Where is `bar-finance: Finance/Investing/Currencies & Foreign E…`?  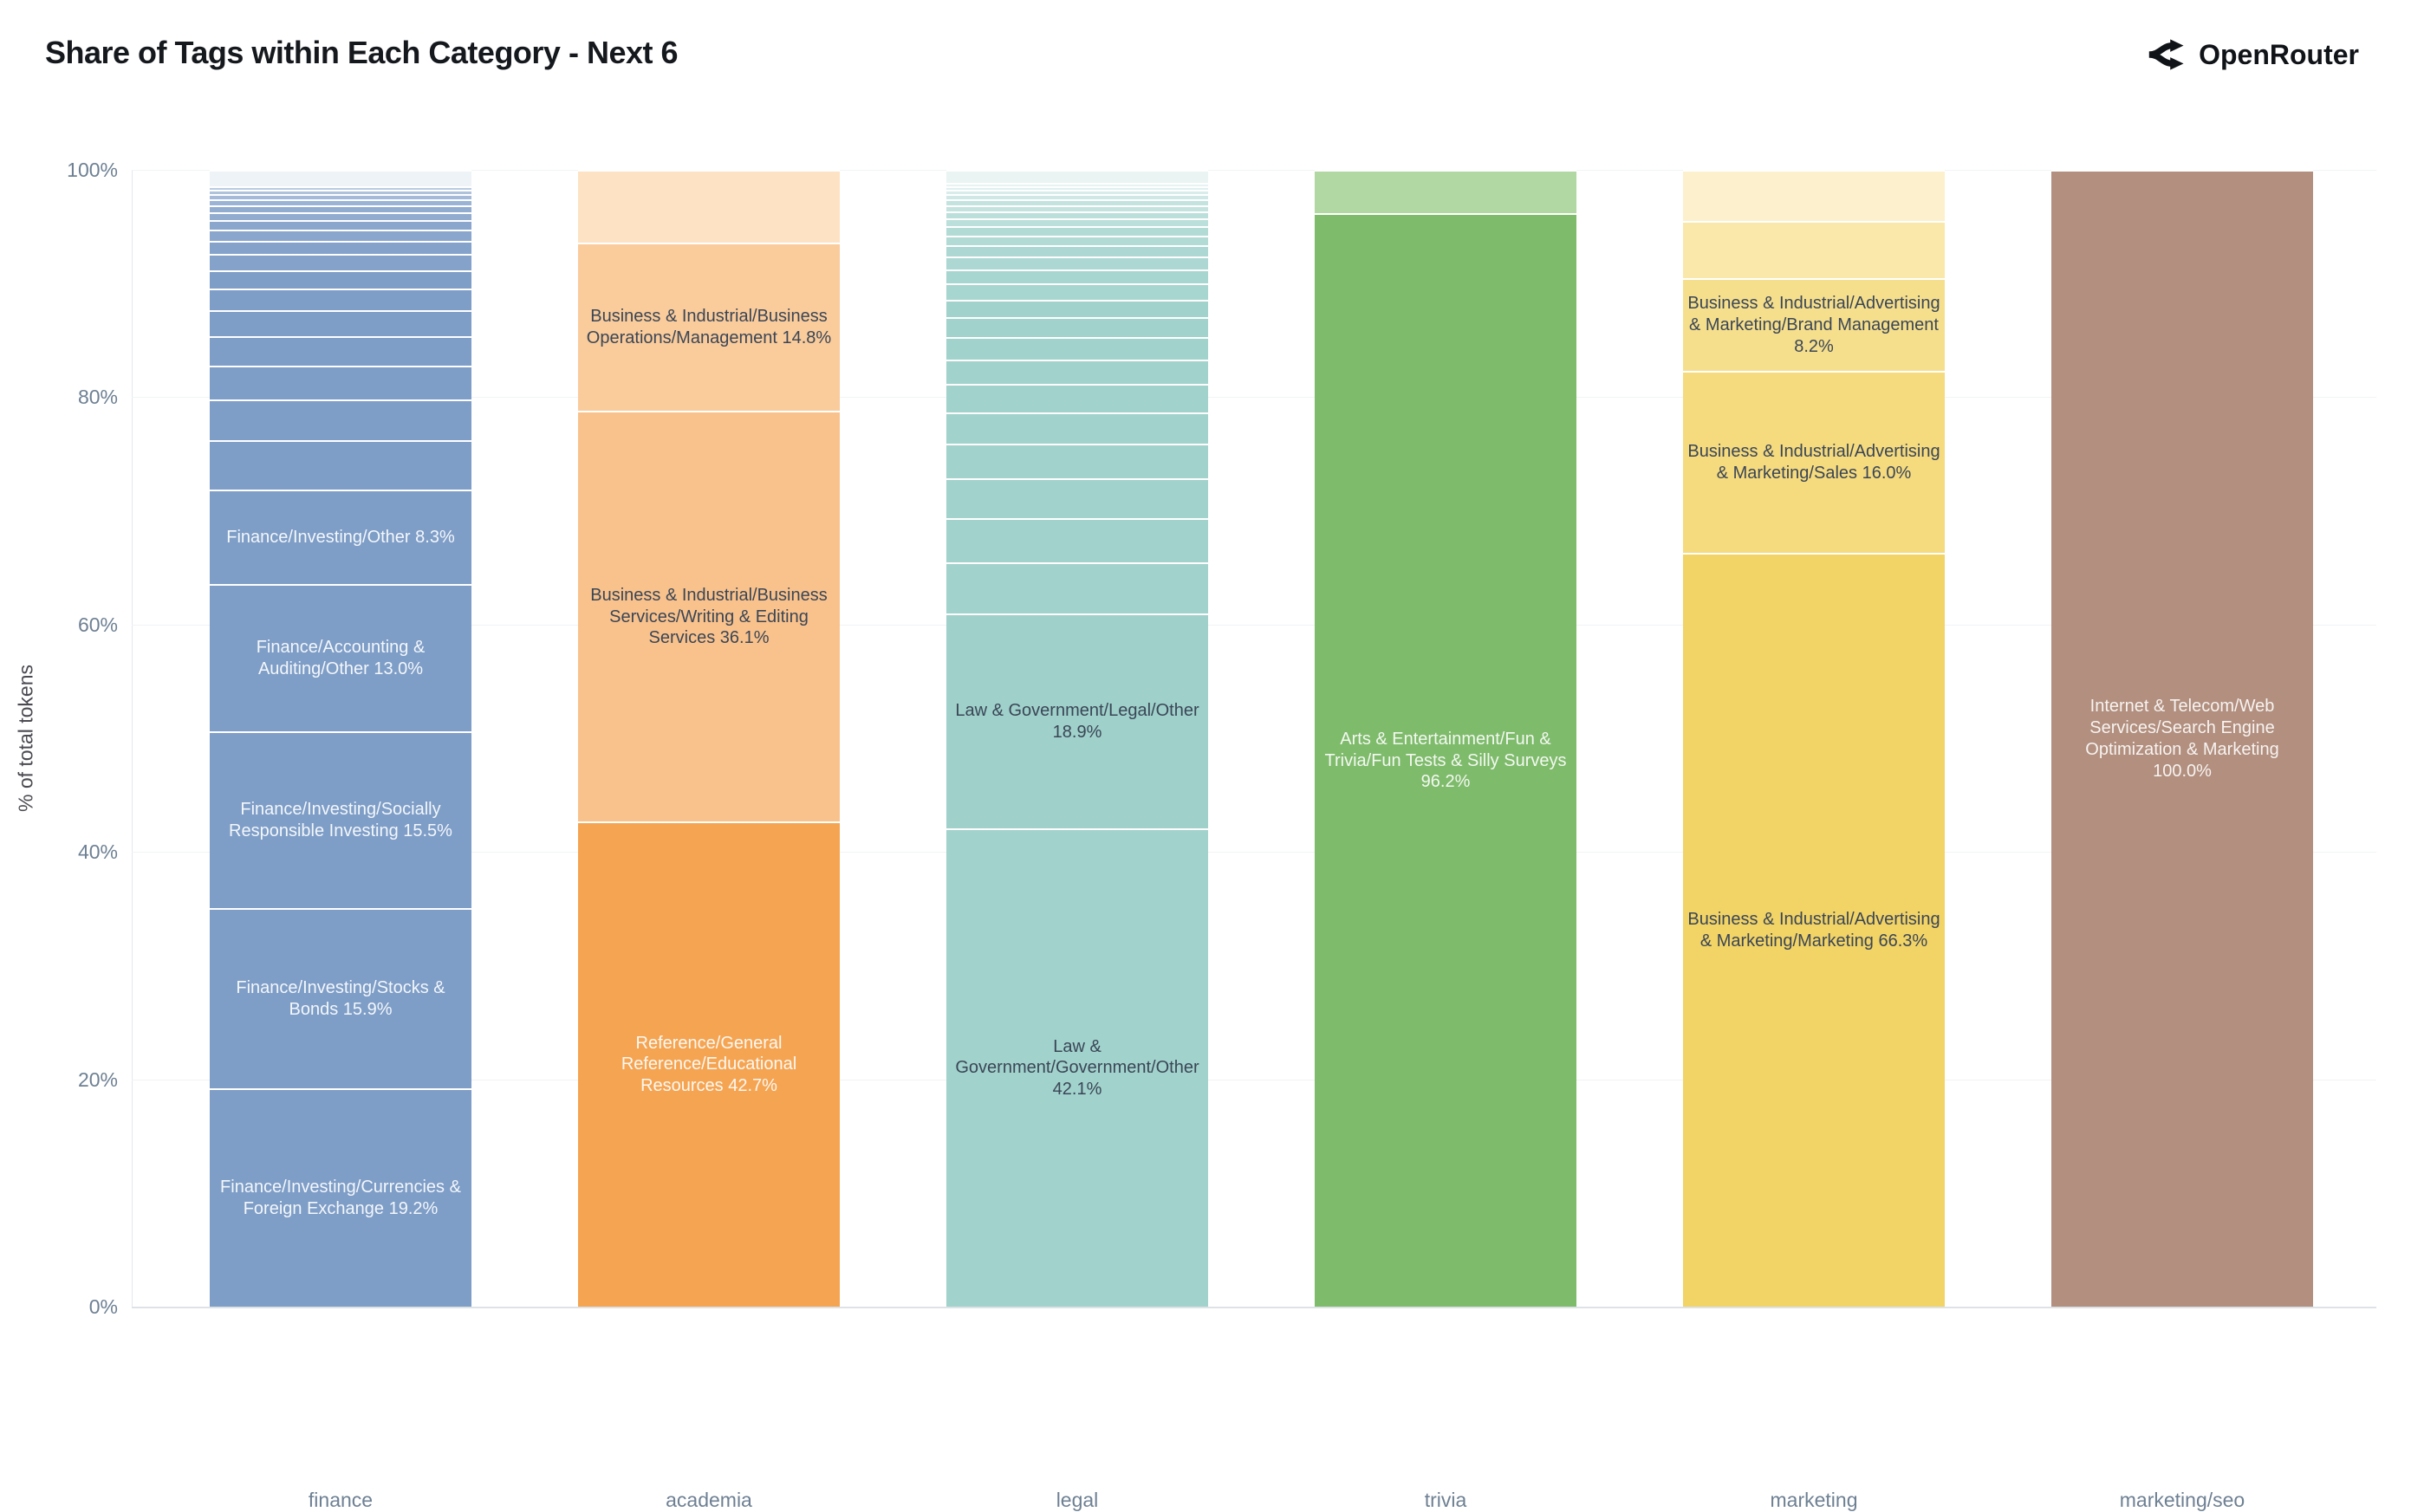 bar-finance: Finance/Investing/Currencies & Foreign E… is located at coordinates (340, 738).